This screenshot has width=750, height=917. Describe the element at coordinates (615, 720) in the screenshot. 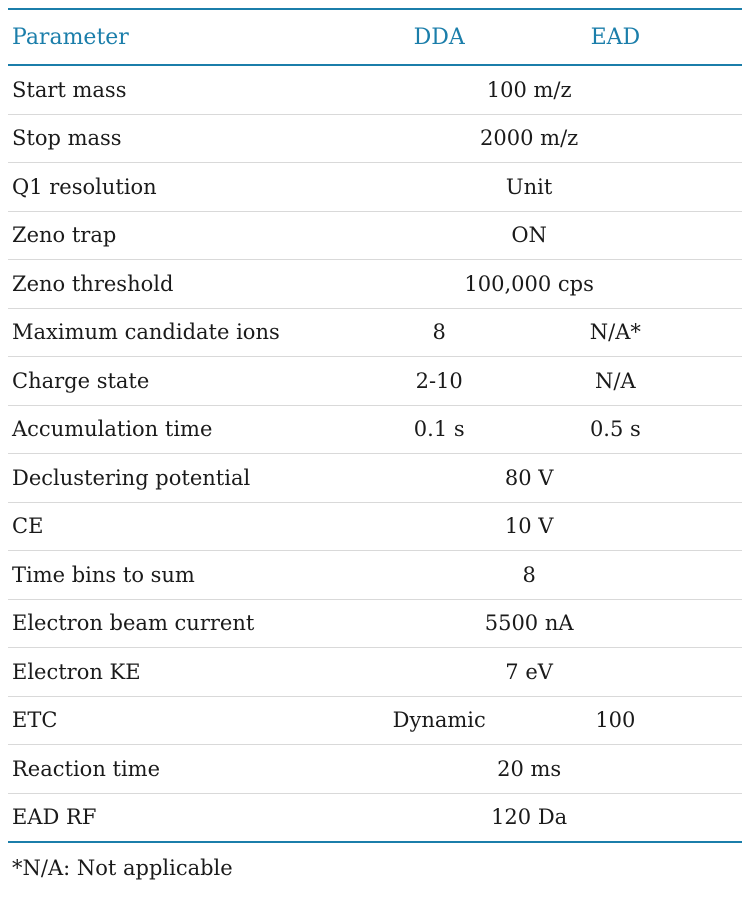

I see `ead-value-cell: 100` at that location.